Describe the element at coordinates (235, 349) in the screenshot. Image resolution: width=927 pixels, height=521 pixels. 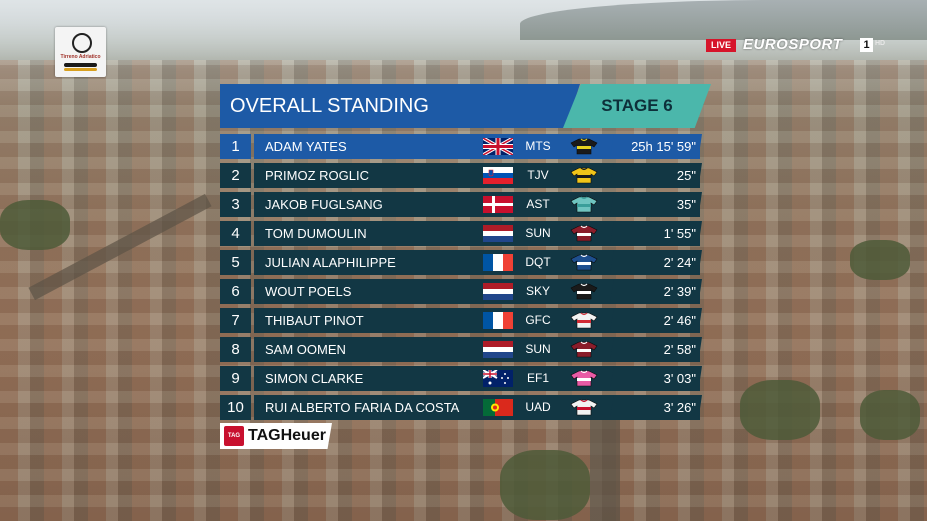
I see `rank-number: 8` at that location.